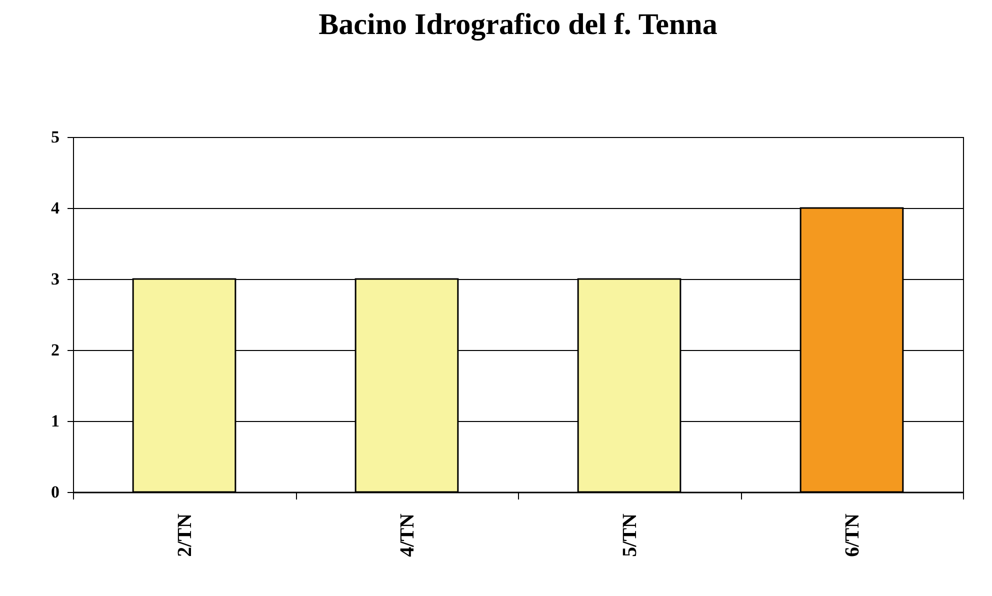 The width and height of the screenshot is (992, 596). Describe the element at coordinates (55, 279) in the screenshot. I see `y-tick-label: 3` at that location.